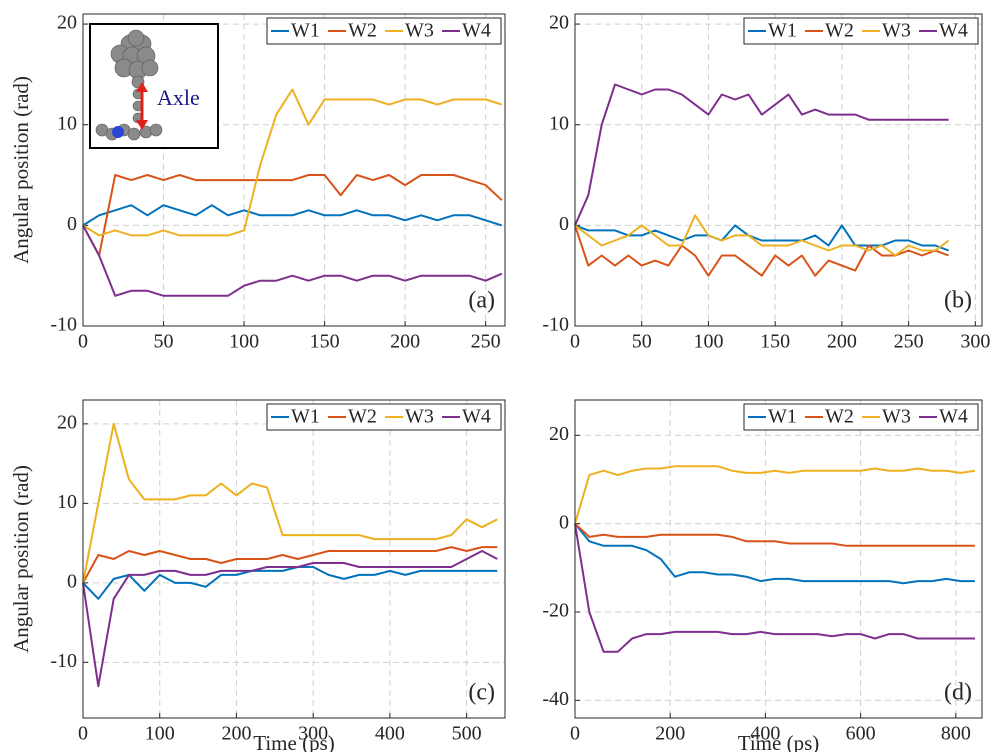 This screenshot has width=994, height=752. Describe the element at coordinates (958, 693) in the screenshot. I see `panel-label: (d)` at that location.